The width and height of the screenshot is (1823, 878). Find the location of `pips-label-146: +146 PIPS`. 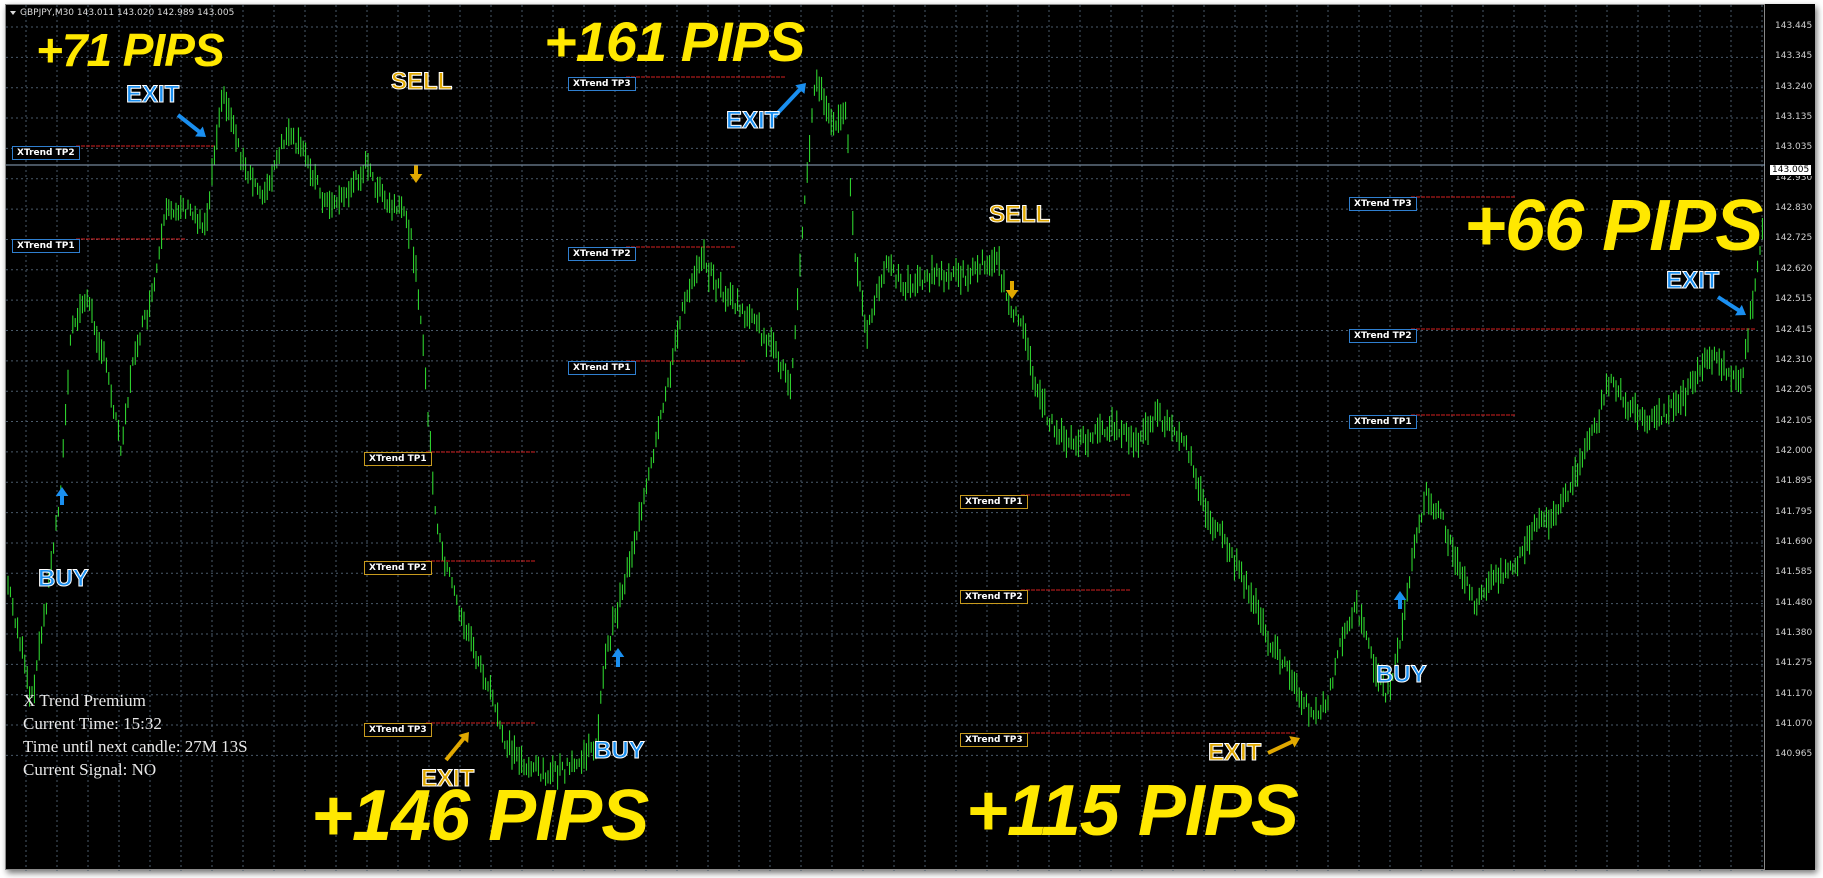

pips-label-146: +146 PIPS is located at coordinates (480, 816).